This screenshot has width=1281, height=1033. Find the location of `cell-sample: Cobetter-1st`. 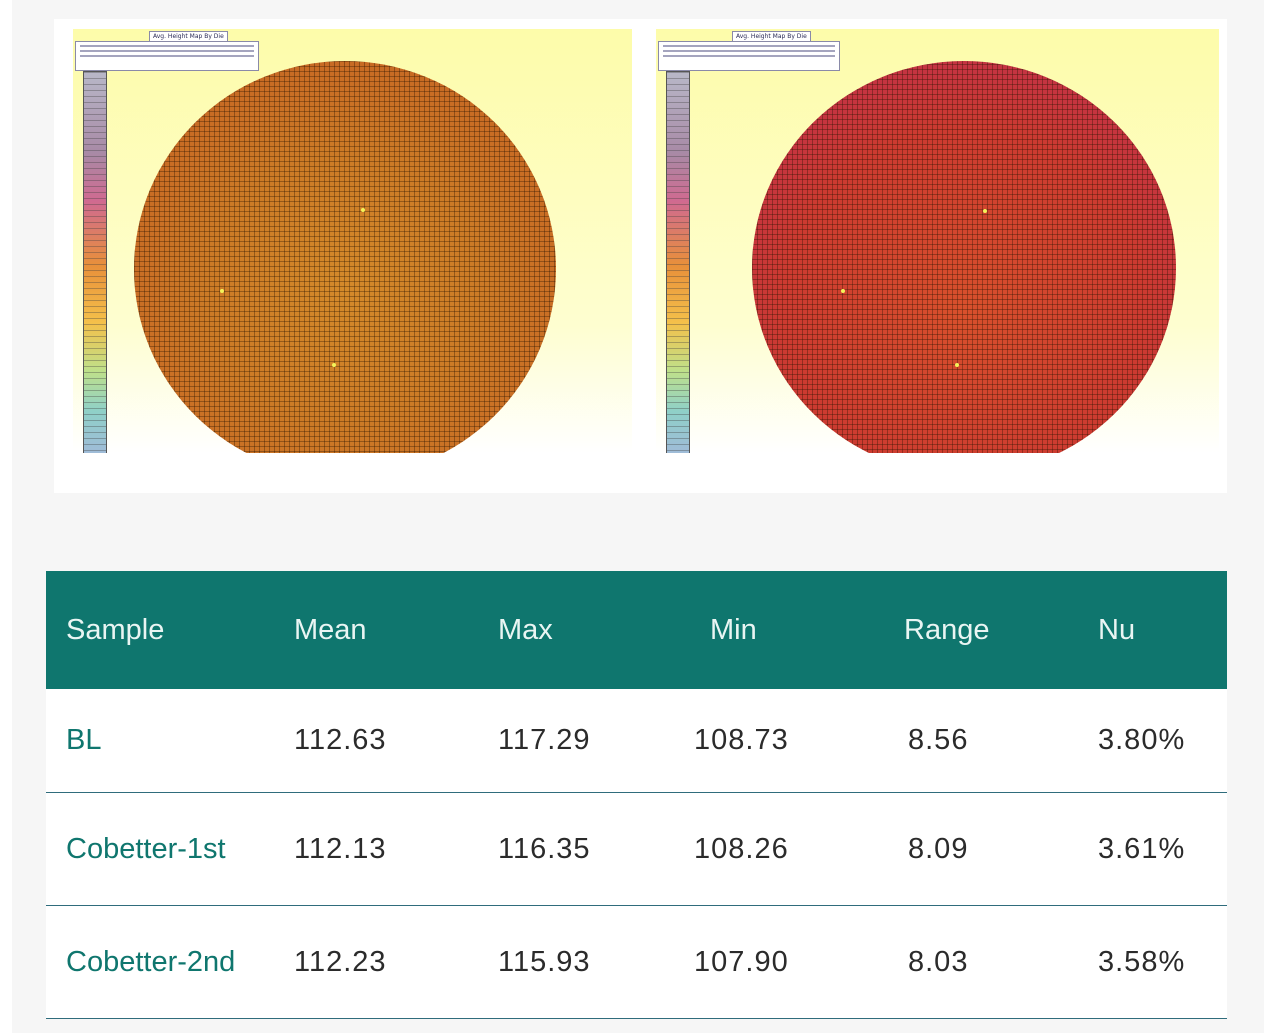

cell-sample: Cobetter-1st is located at coordinates (160, 849).